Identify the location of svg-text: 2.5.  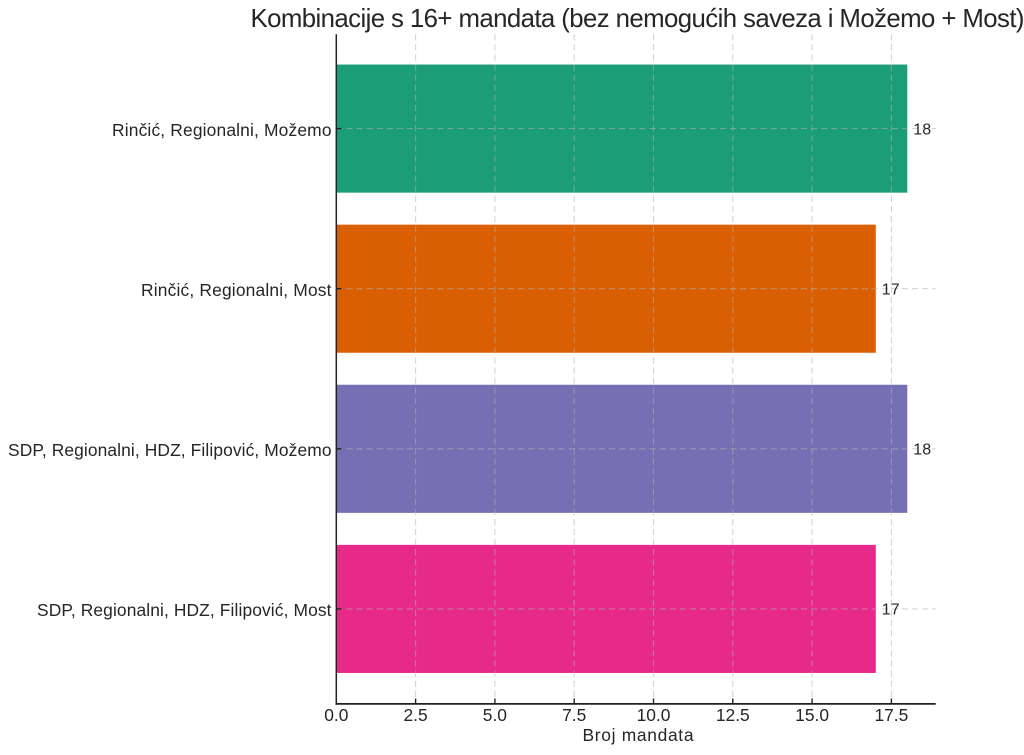
(416, 715).